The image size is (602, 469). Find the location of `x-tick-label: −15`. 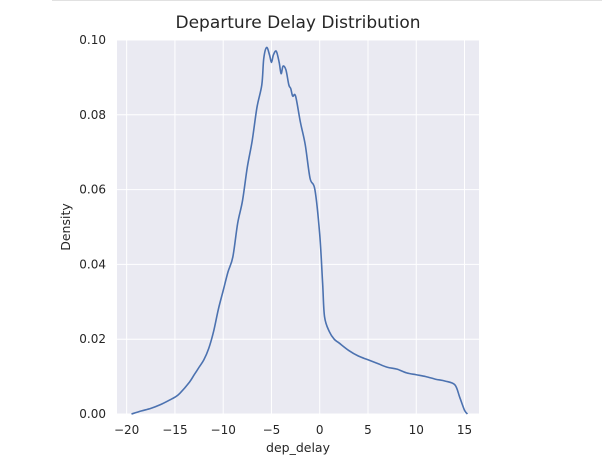

x-tick-label: −15 is located at coordinates (174, 430).